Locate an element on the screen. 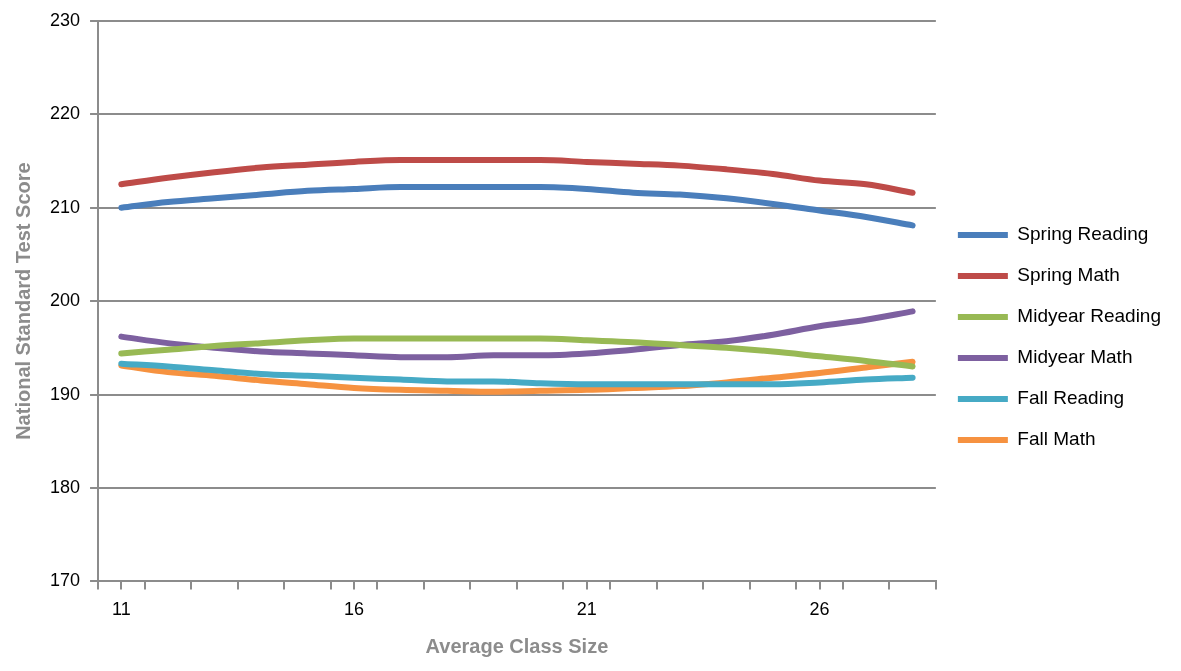 The width and height of the screenshot is (1181, 671). x-tick-label: 11 is located at coordinates (121, 609).